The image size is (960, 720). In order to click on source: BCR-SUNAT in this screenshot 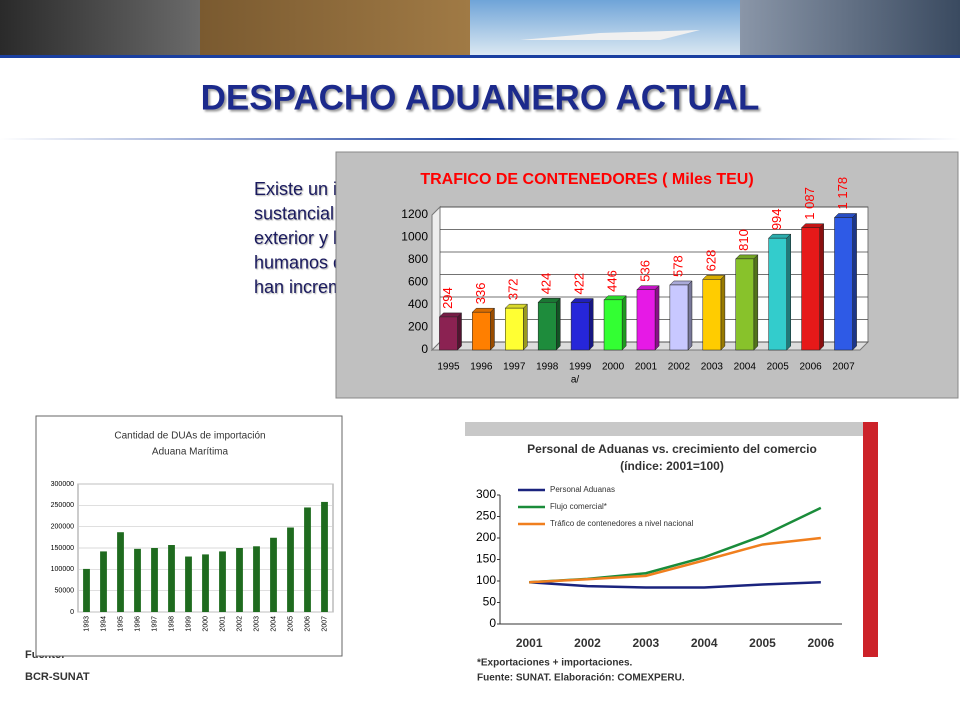, I will do `click(57, 677)`.